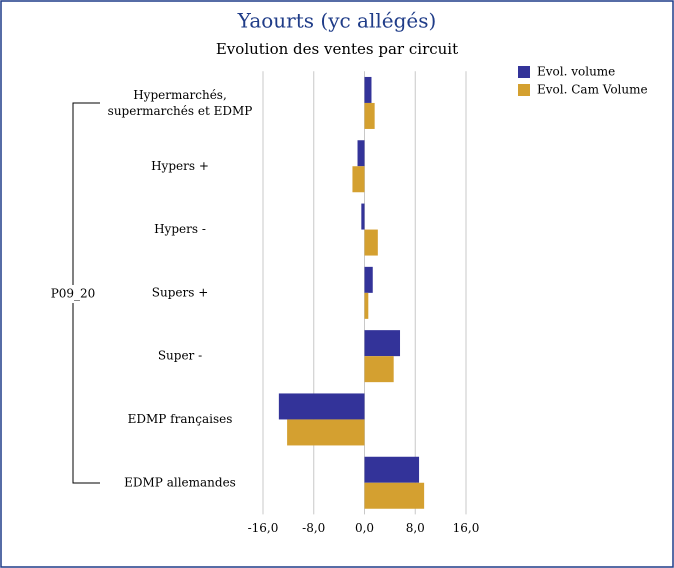 This screenshot has height=568, width=674. Describe the element at coordinates (313, 528) in the screenshot. I see `x-tick-label: -8,0` at that location.